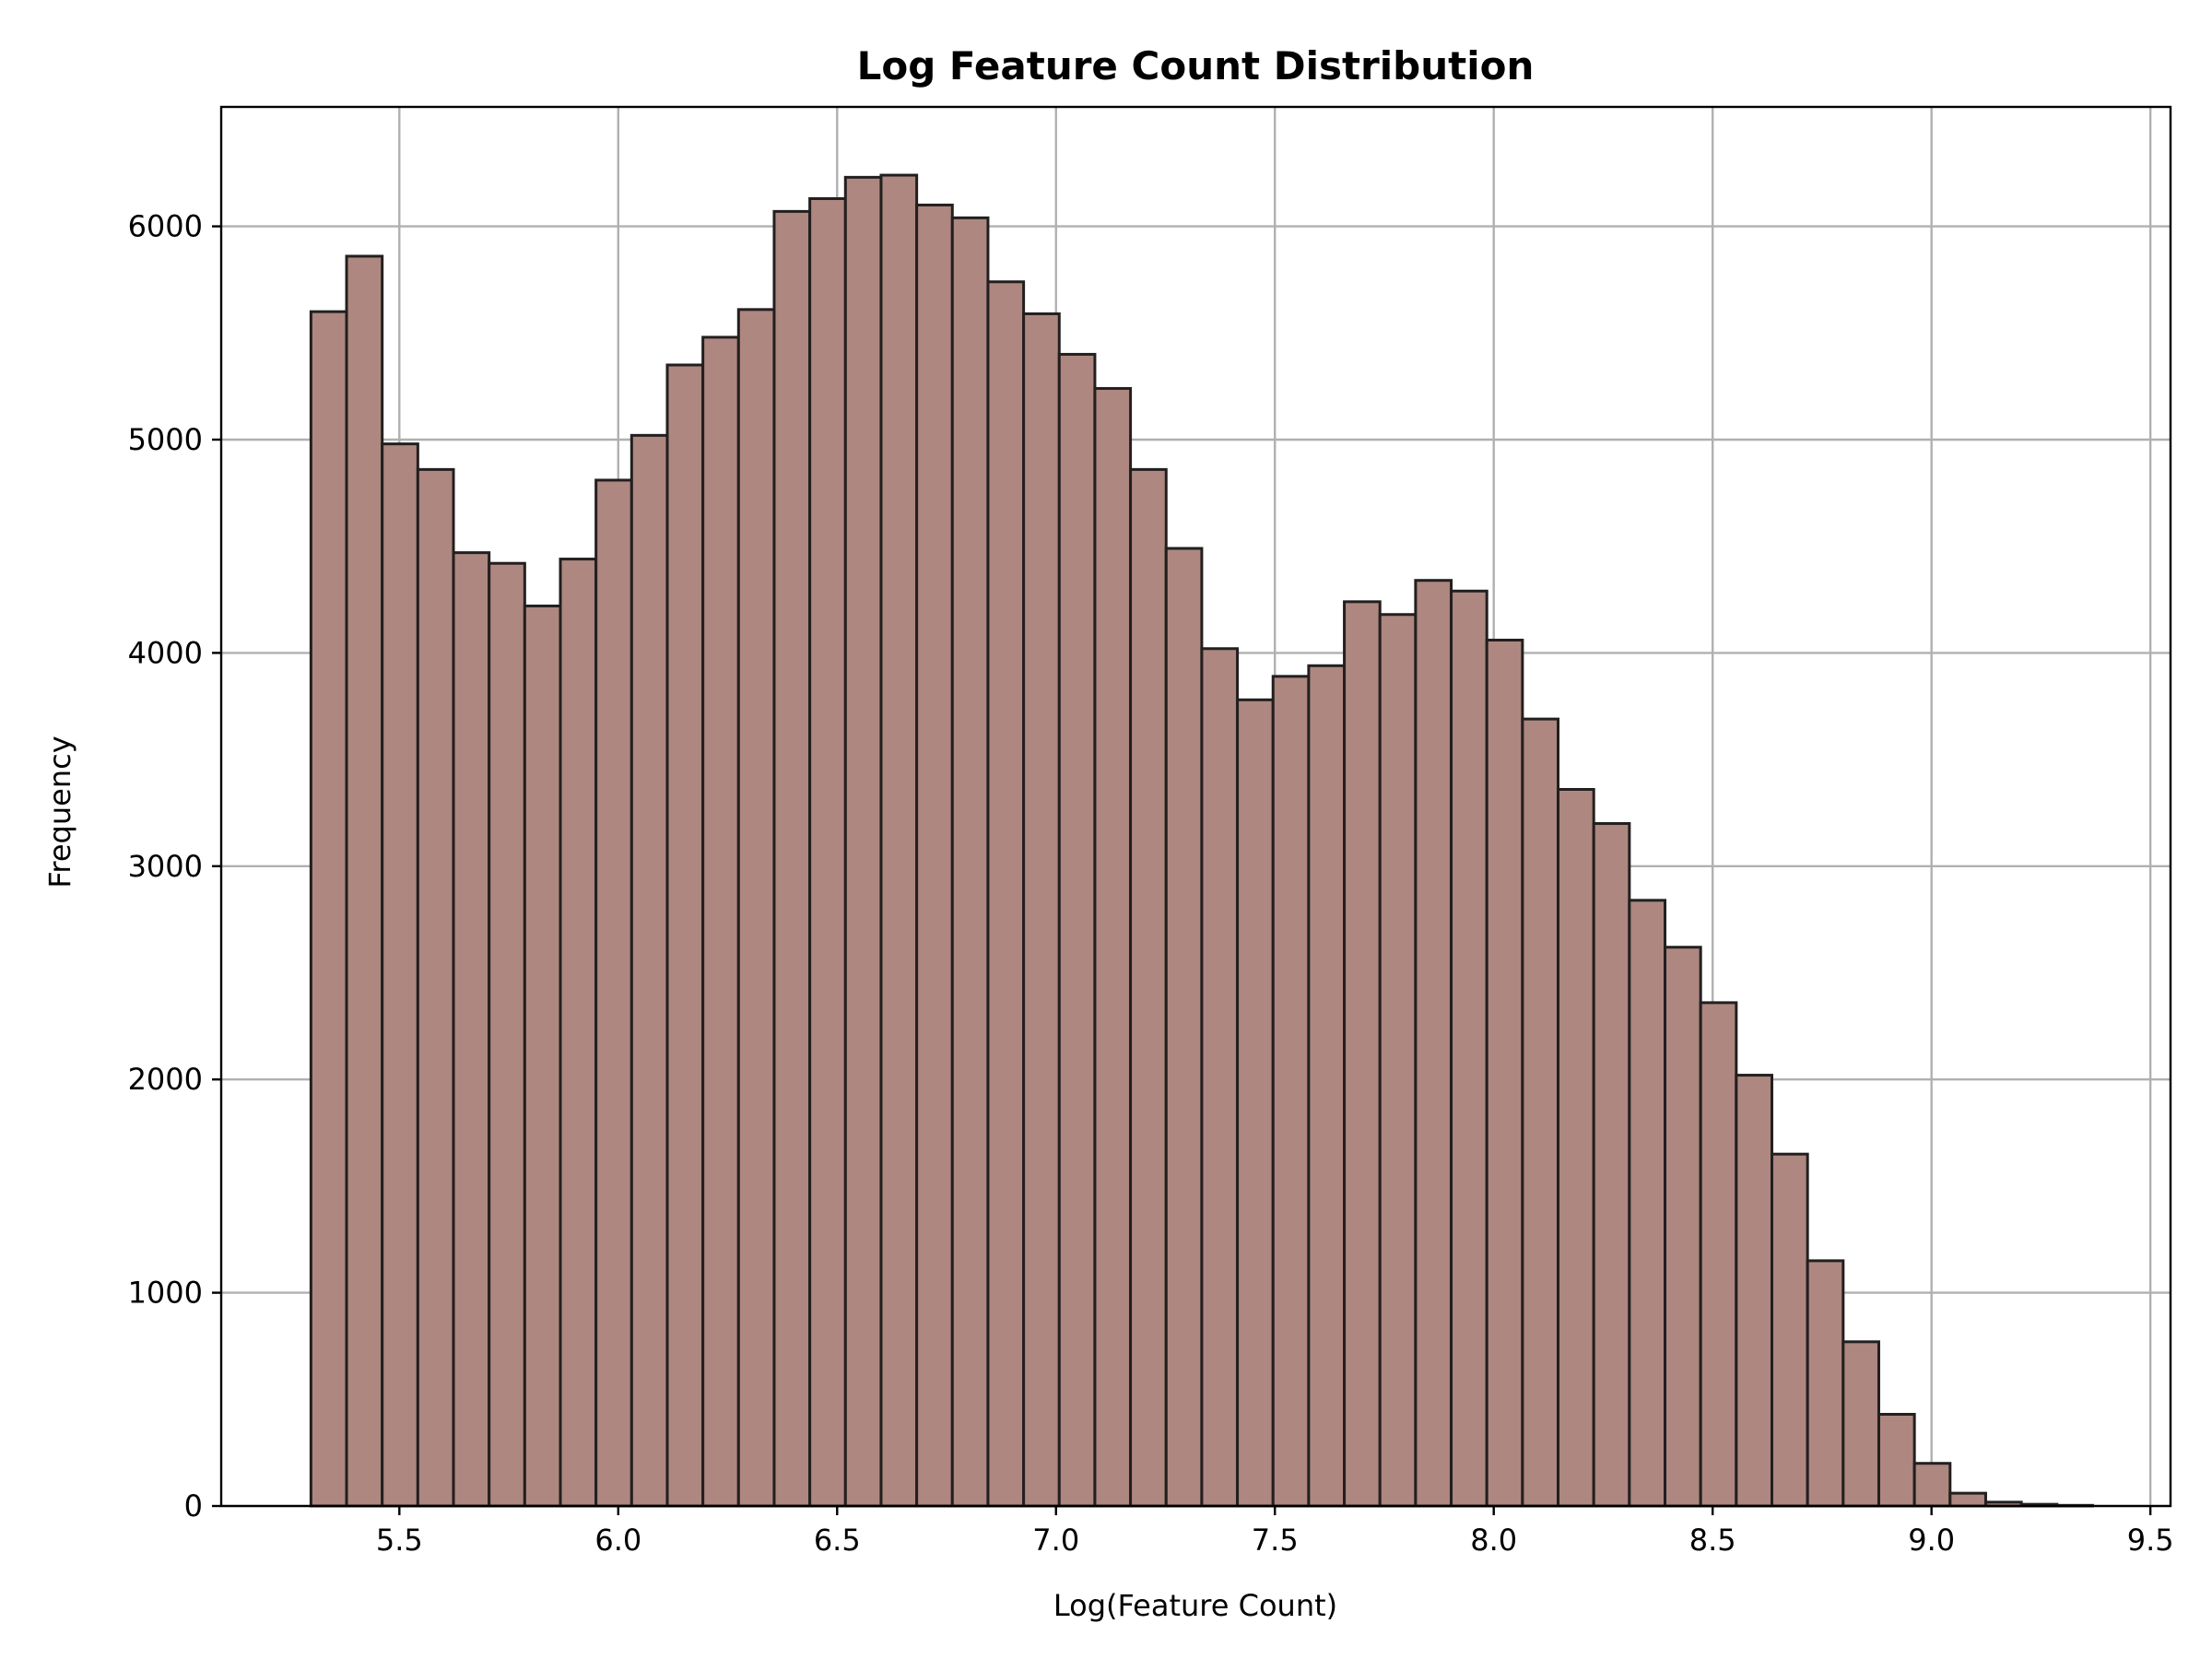 Image resolution: width=2212 pixels, height=1659 pixels. Describe the element at coordinates (165, 1079) in the screenshot. I see `y-tick-label: 2000` at that location.